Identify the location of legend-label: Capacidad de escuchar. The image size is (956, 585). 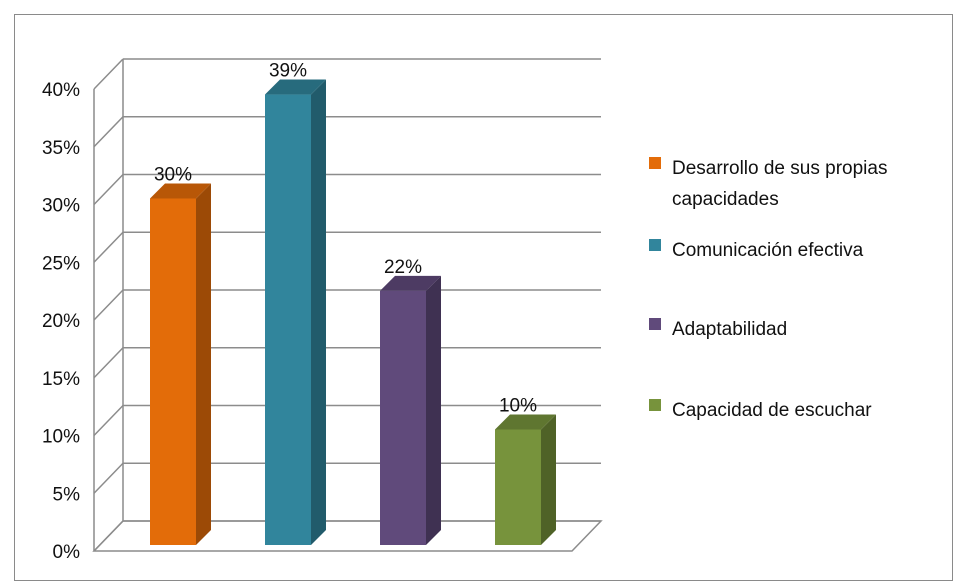
(772, 410).